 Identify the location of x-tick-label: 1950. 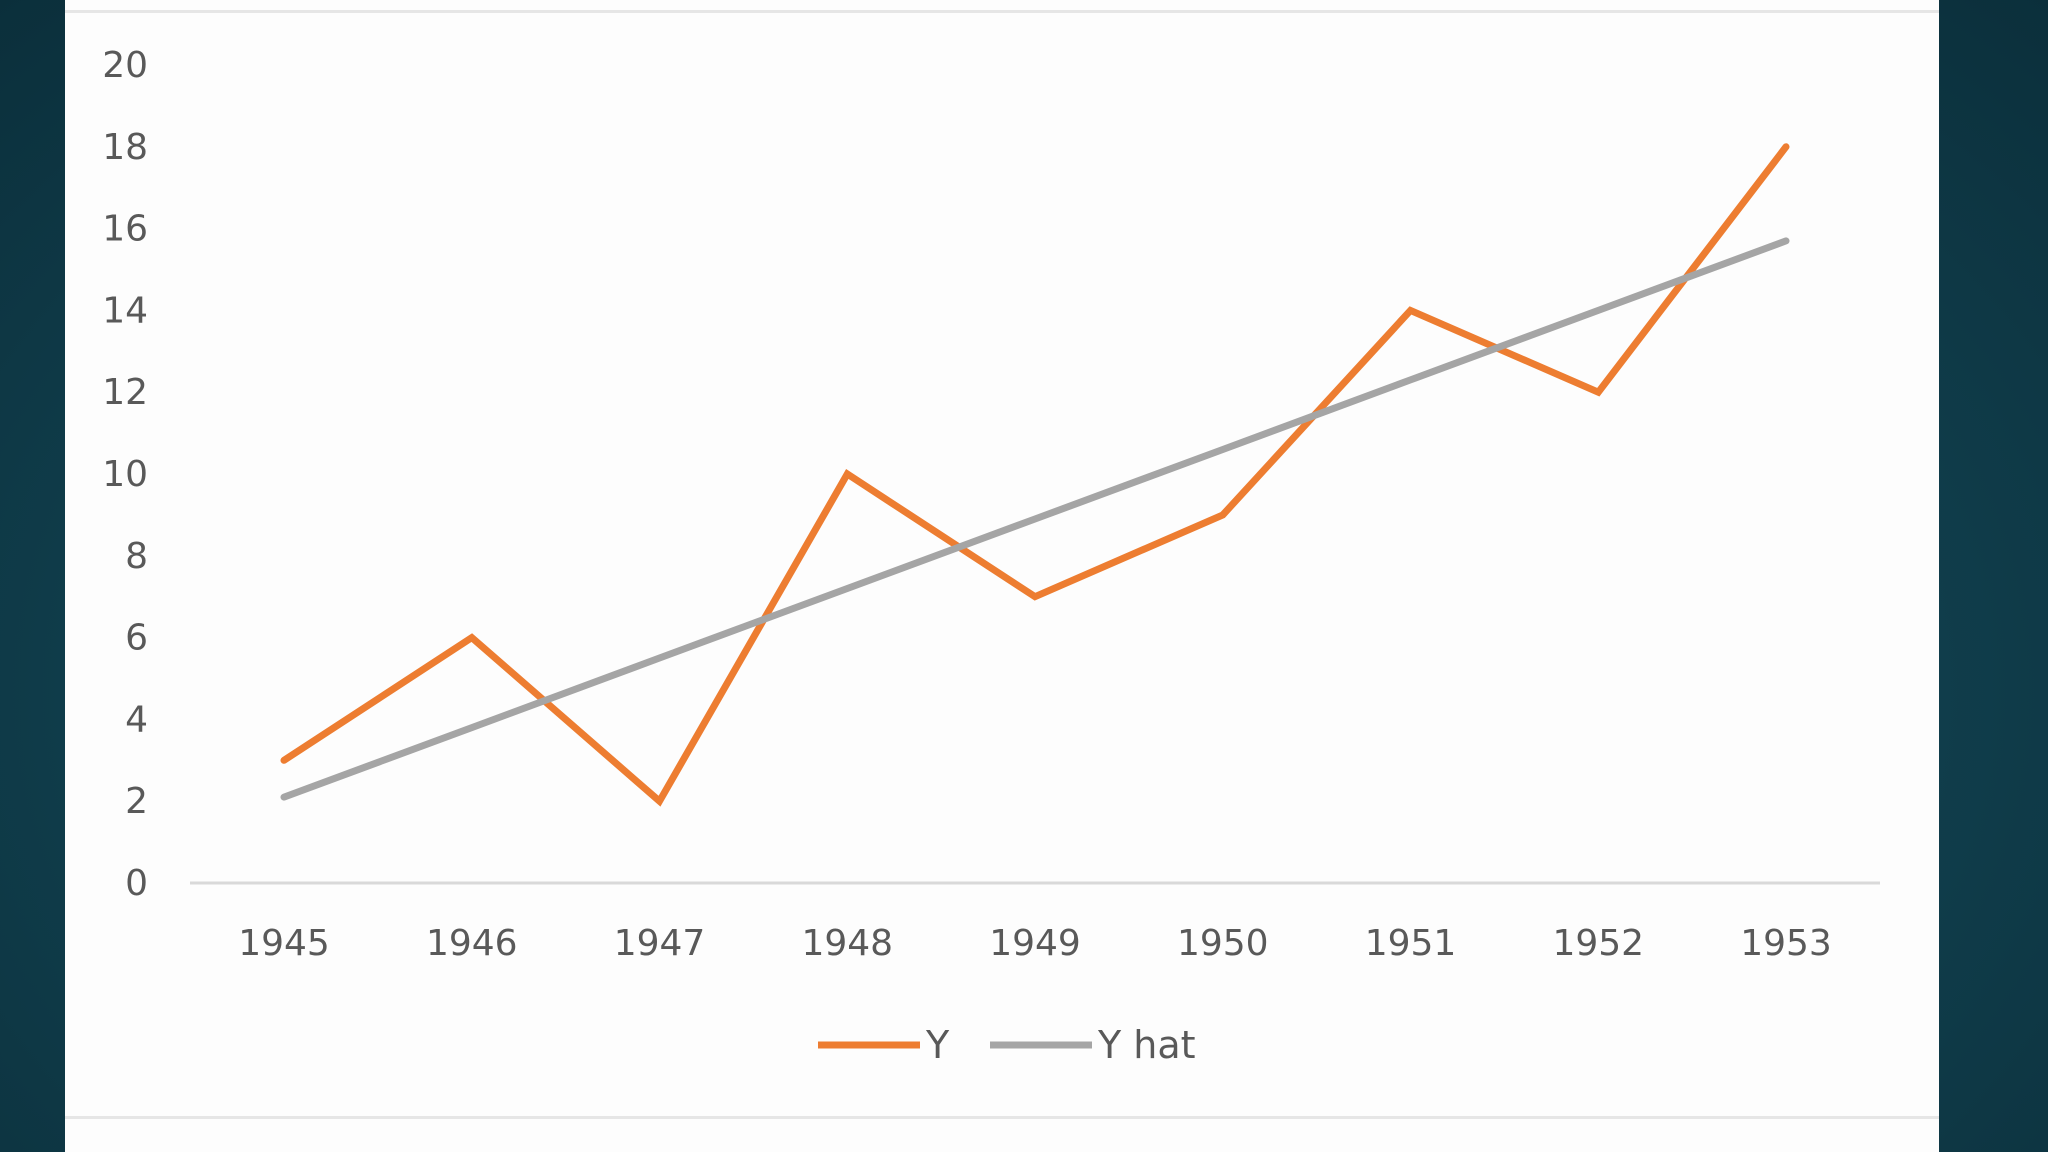
(1223, 943).